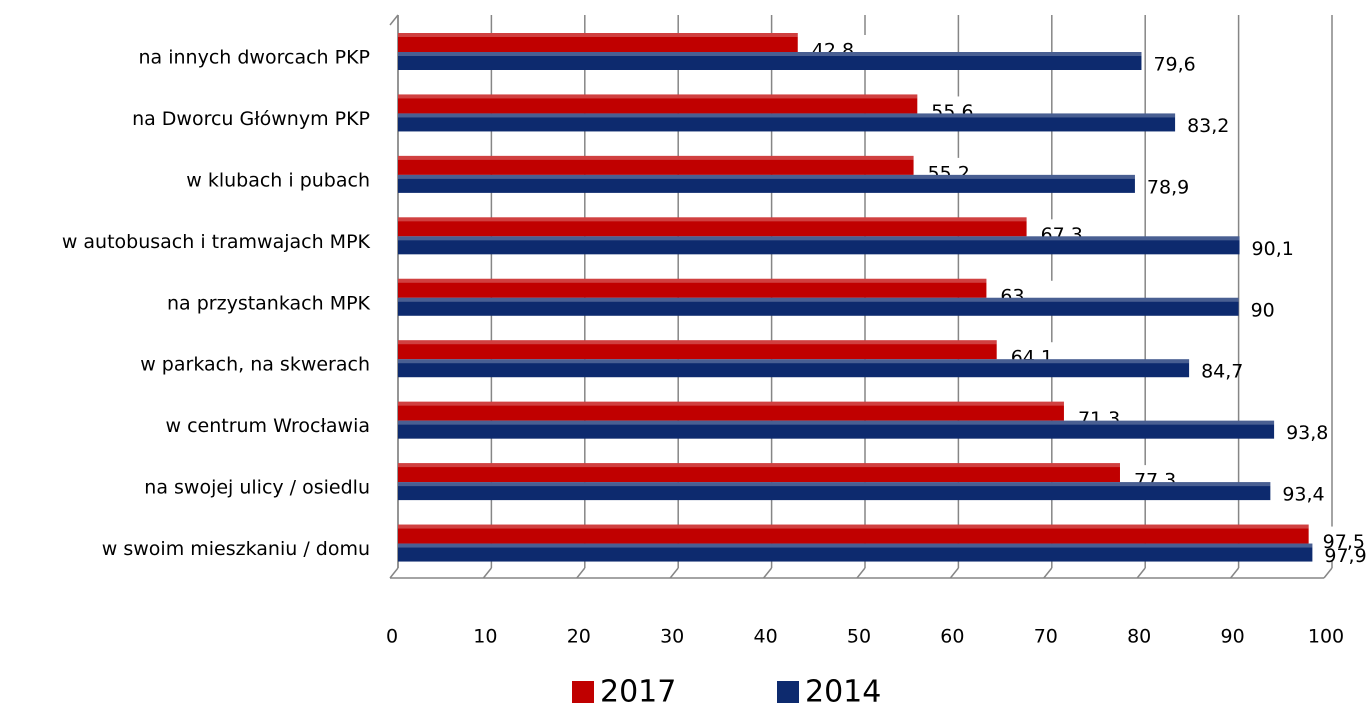 The image size is (1370, 717). Describe the element at coordinates (1174, 65) in the screenshot. I see `data-label: 79,6` at that location.